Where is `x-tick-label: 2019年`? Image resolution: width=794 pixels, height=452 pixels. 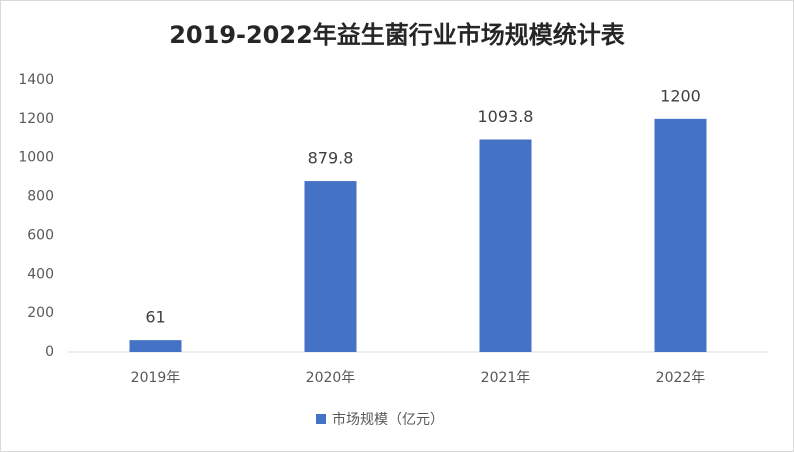 x-tick-label: 2019年 is located at coordinates (156, 378).